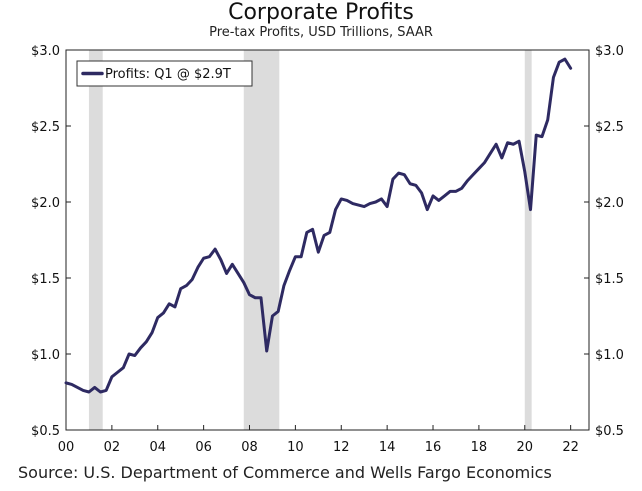 The height and width of the screenshot is (491, 642). What do you see at coordinates (45, 127) in the screenshot?
I see `y-tick-label-left: $2.5` at bounding box center [45, 127].